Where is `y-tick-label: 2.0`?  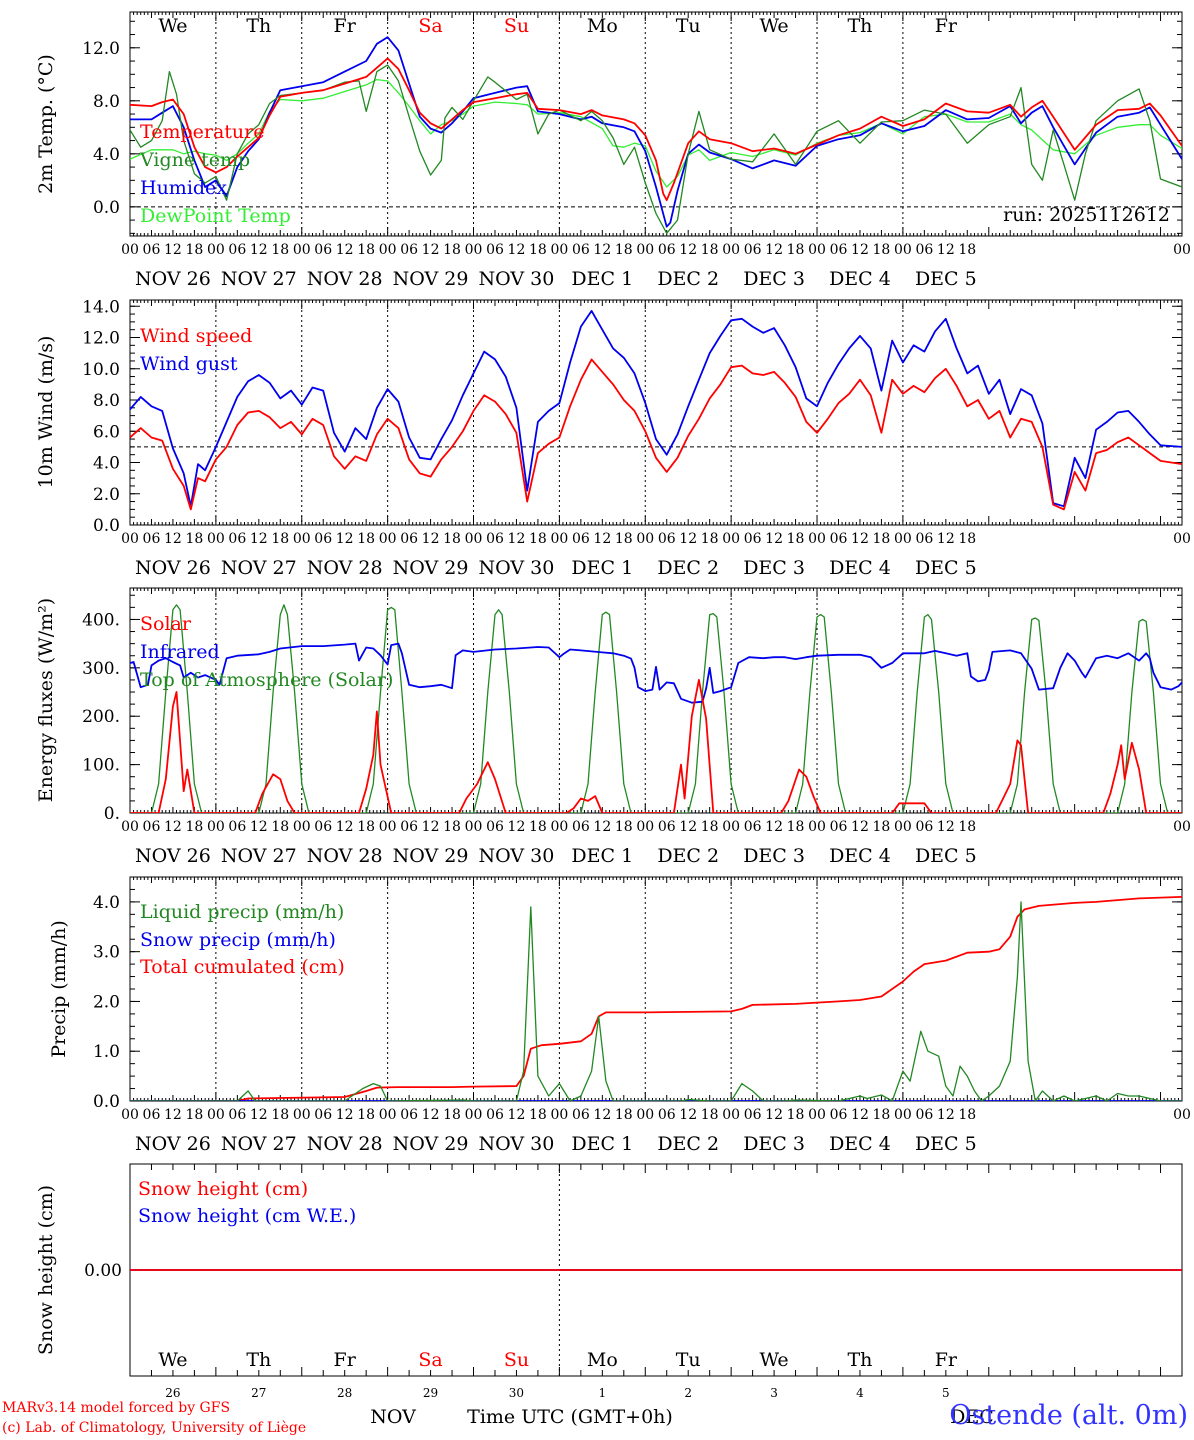 y-tick-label: 2.0 is located at coordinates (106, 495).